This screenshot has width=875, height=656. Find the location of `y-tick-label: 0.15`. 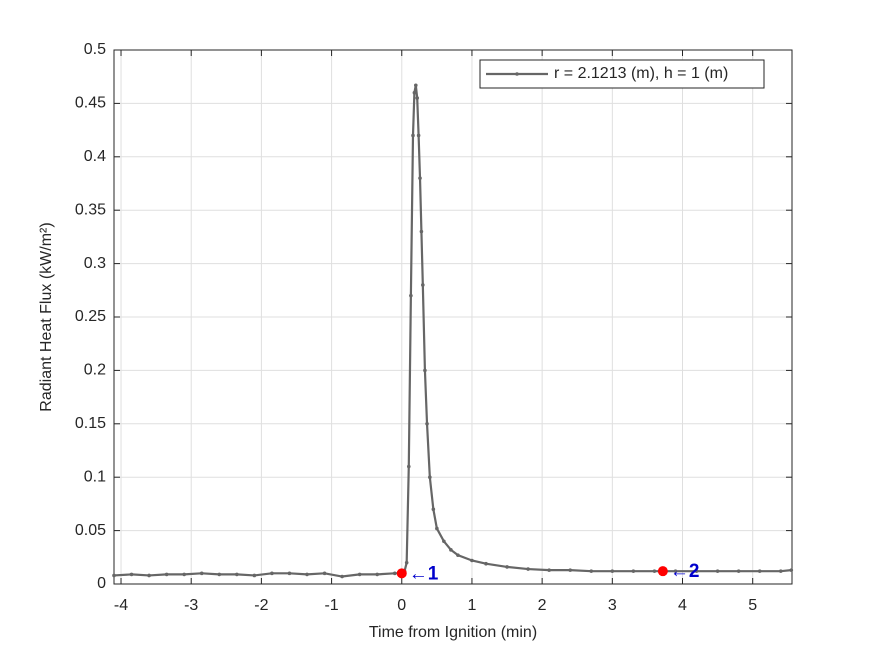

y-tick-label: 0.15 is located at coordinates (90, 423).